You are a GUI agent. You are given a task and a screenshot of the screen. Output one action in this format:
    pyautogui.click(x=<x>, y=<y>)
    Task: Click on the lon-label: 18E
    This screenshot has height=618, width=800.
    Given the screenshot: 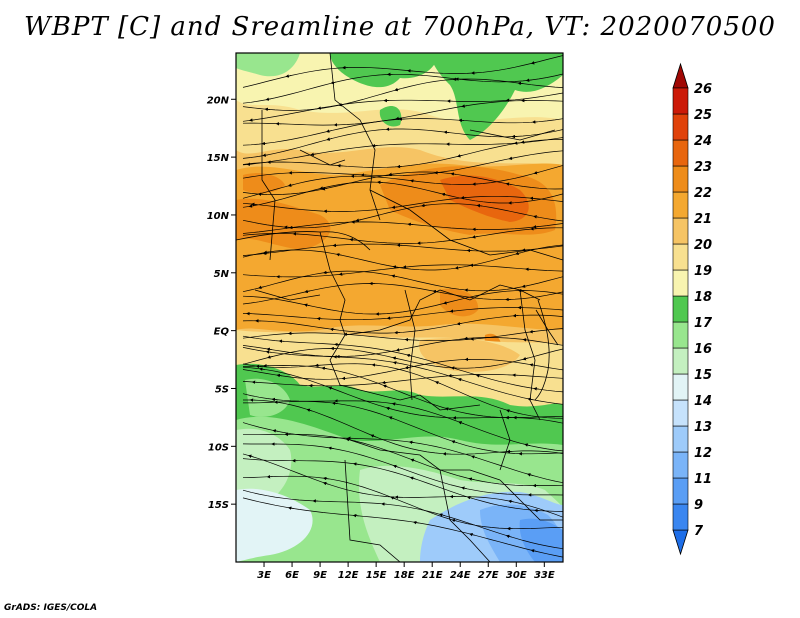 What is the action you would take?
    pyautogui.click(x=404, y=575)
    